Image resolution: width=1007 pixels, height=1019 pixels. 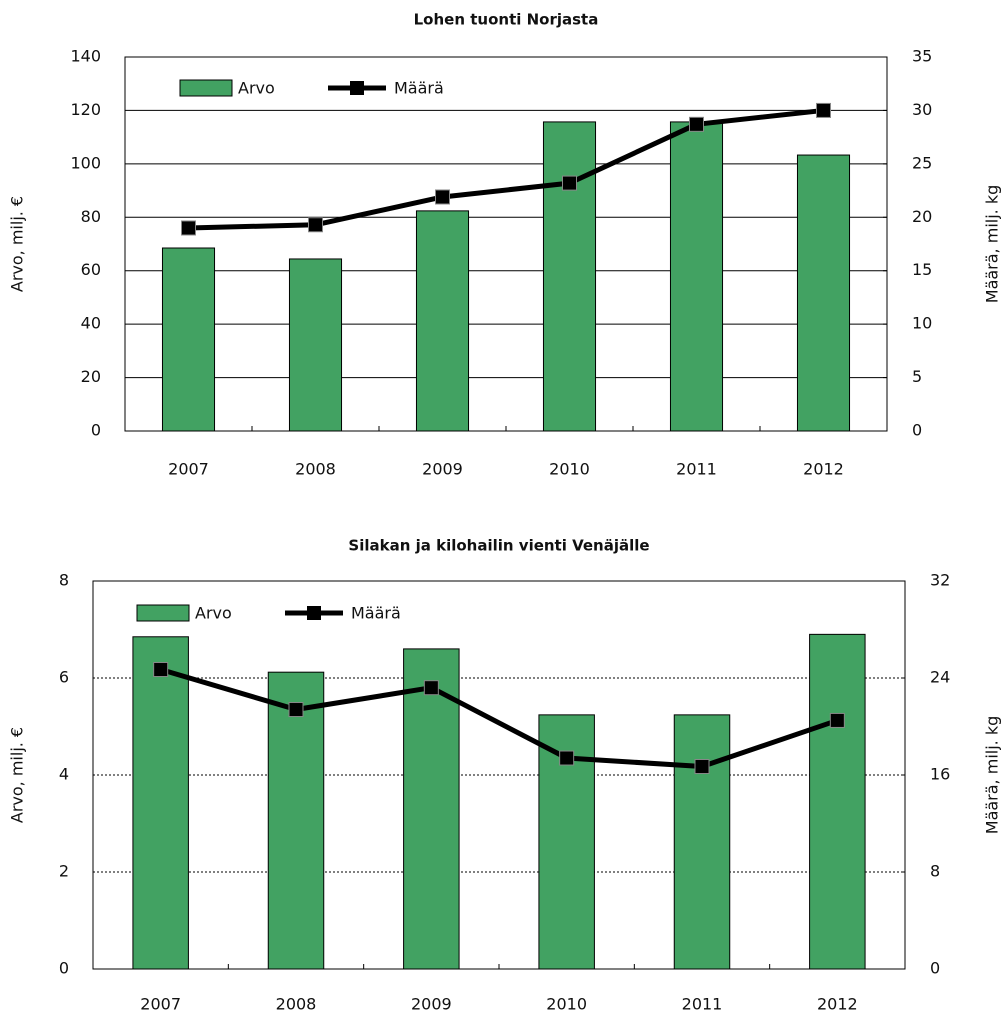 I want to click on y-tick-label: 4, so click(x=64, y=774).